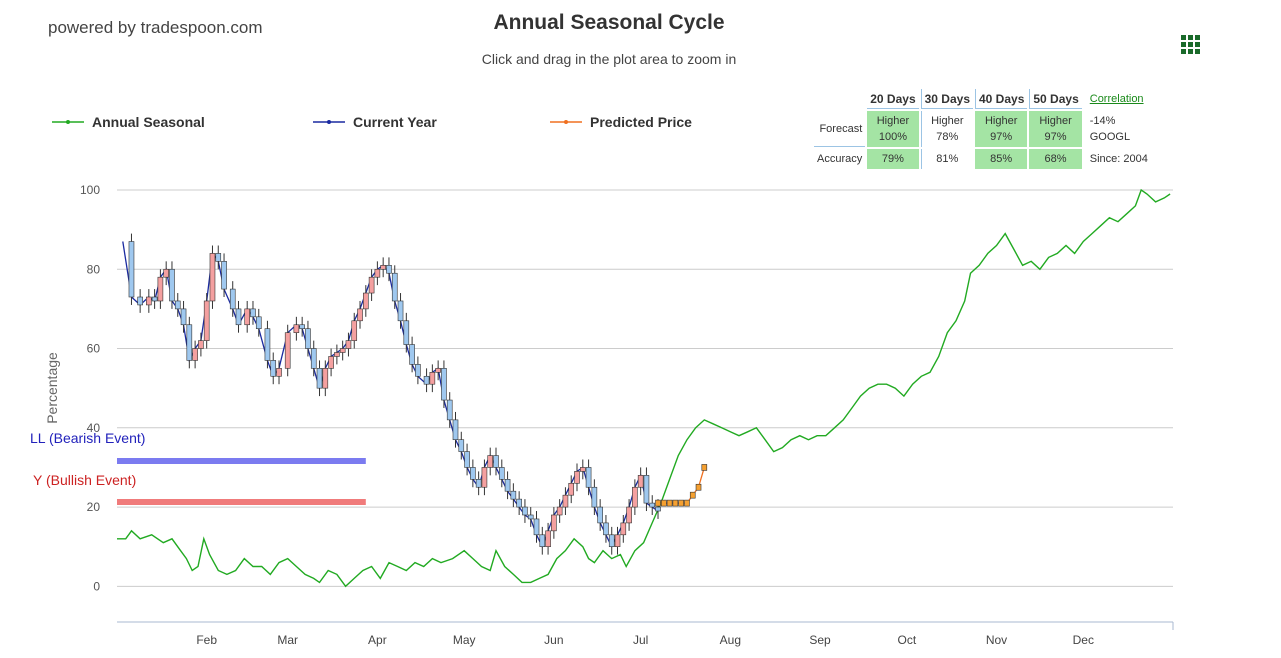  What do you see at coordinates (840, 159) in the screenshot?
I see `accuracy-row-label: Accuracy` at bounding box center [840, 159].